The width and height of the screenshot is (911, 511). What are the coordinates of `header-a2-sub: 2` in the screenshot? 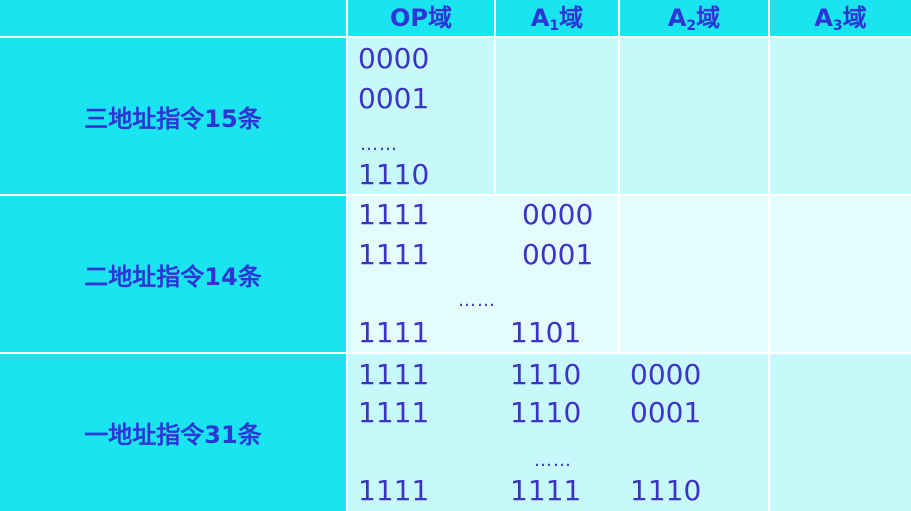 It's located at (691, 26).